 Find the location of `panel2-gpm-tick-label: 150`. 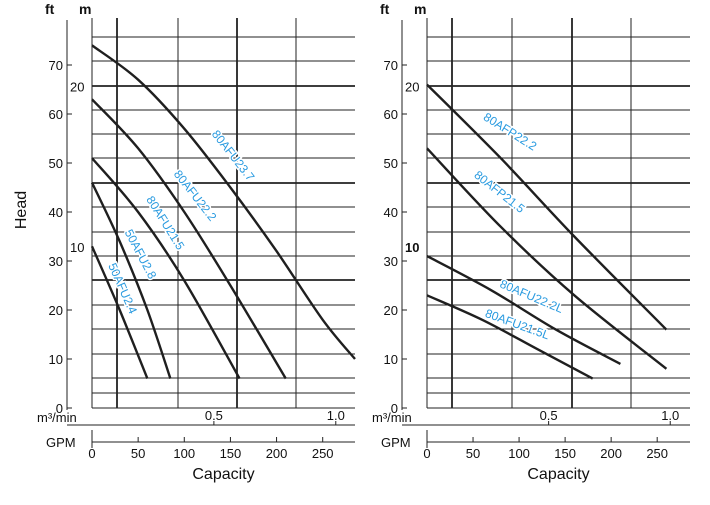

panel2-gpm-tick-label: 150 is located at coordinates (565, 453).